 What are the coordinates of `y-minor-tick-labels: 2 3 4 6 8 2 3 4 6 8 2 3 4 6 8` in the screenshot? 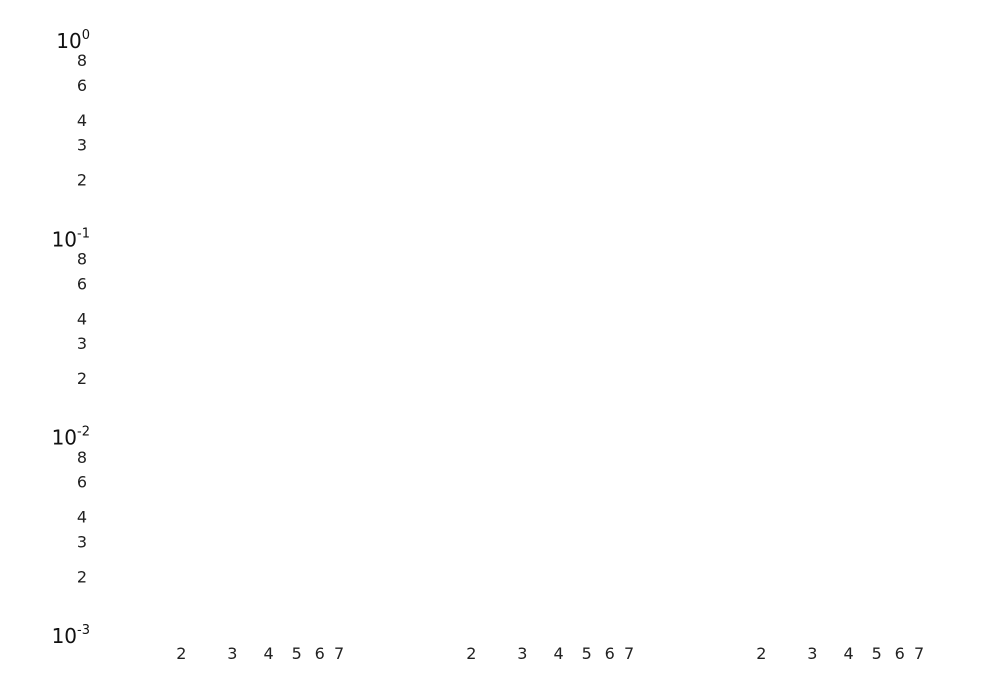 It's located at (82, 318).